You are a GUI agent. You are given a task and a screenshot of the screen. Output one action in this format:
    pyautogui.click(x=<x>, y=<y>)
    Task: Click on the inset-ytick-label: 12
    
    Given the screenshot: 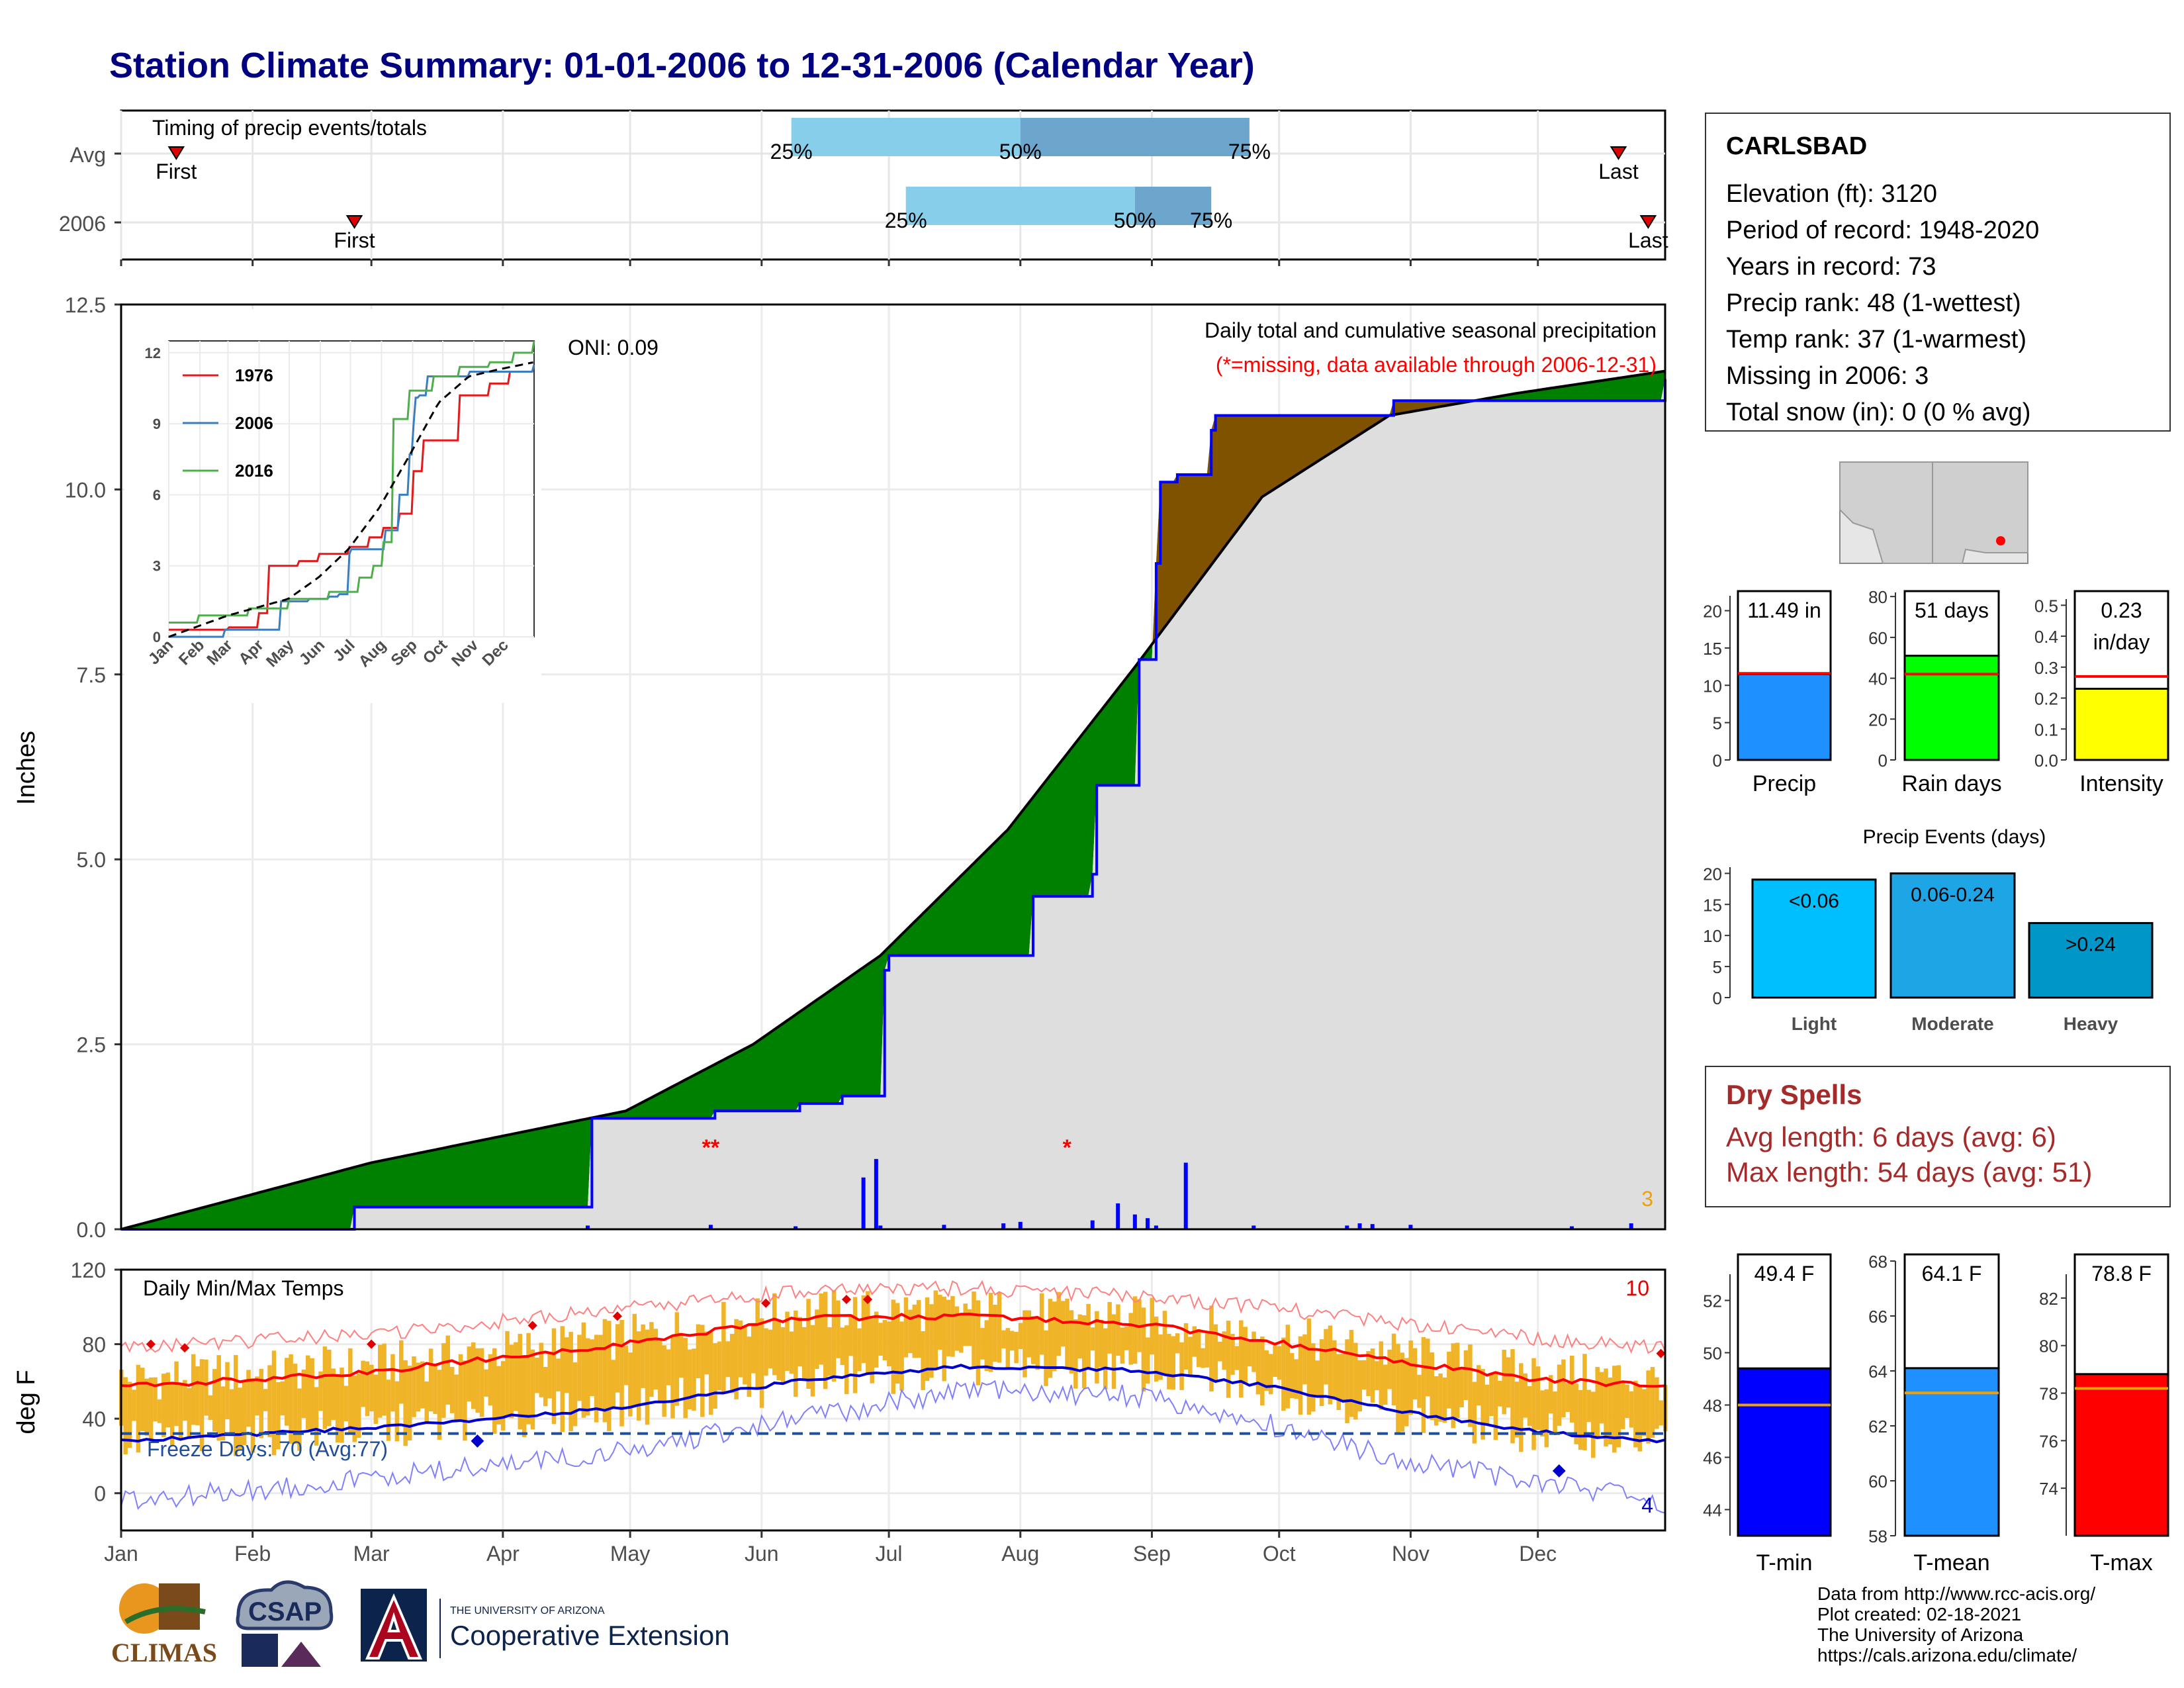 What is the action you would take?
    pyautogui.click(x=153, y=353)
    